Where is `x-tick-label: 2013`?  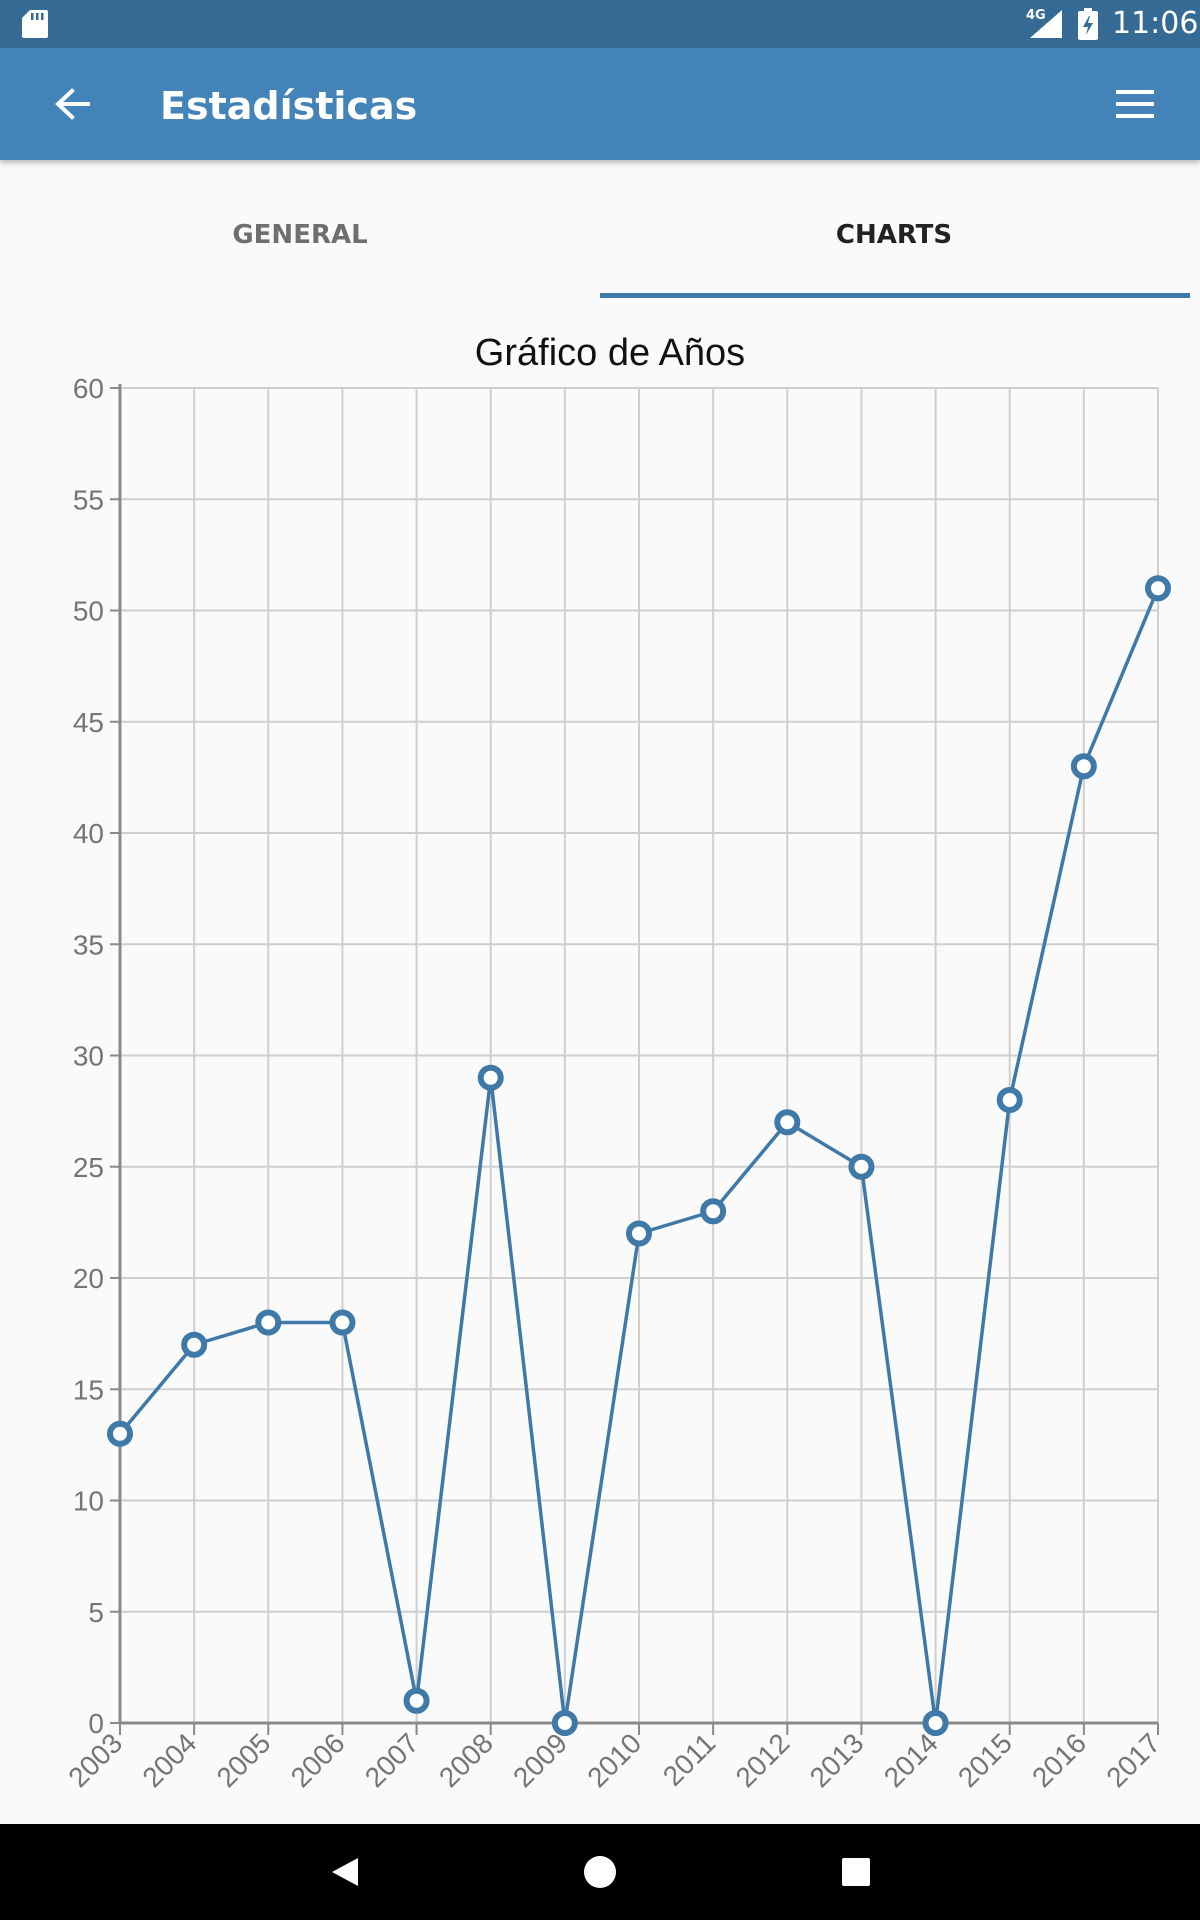
x-tick-label: 2013 is located at coordinates (837, 1760).